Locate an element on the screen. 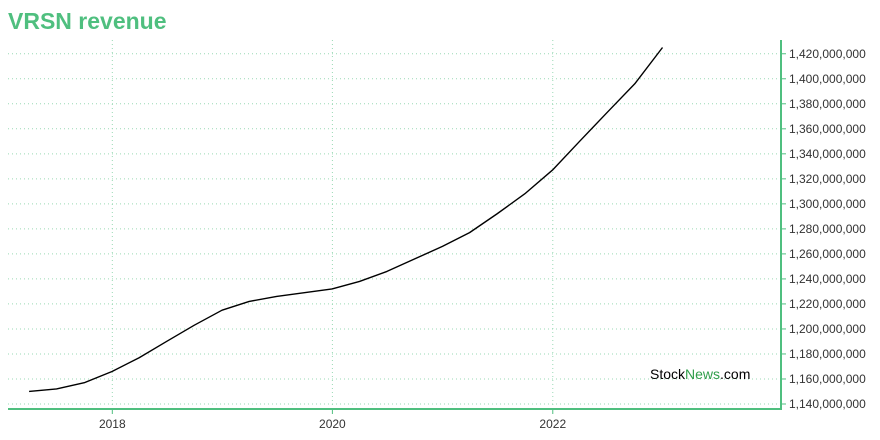  y-tick-label-2: 1,180,000,000 is located at coordinates (827, 354).